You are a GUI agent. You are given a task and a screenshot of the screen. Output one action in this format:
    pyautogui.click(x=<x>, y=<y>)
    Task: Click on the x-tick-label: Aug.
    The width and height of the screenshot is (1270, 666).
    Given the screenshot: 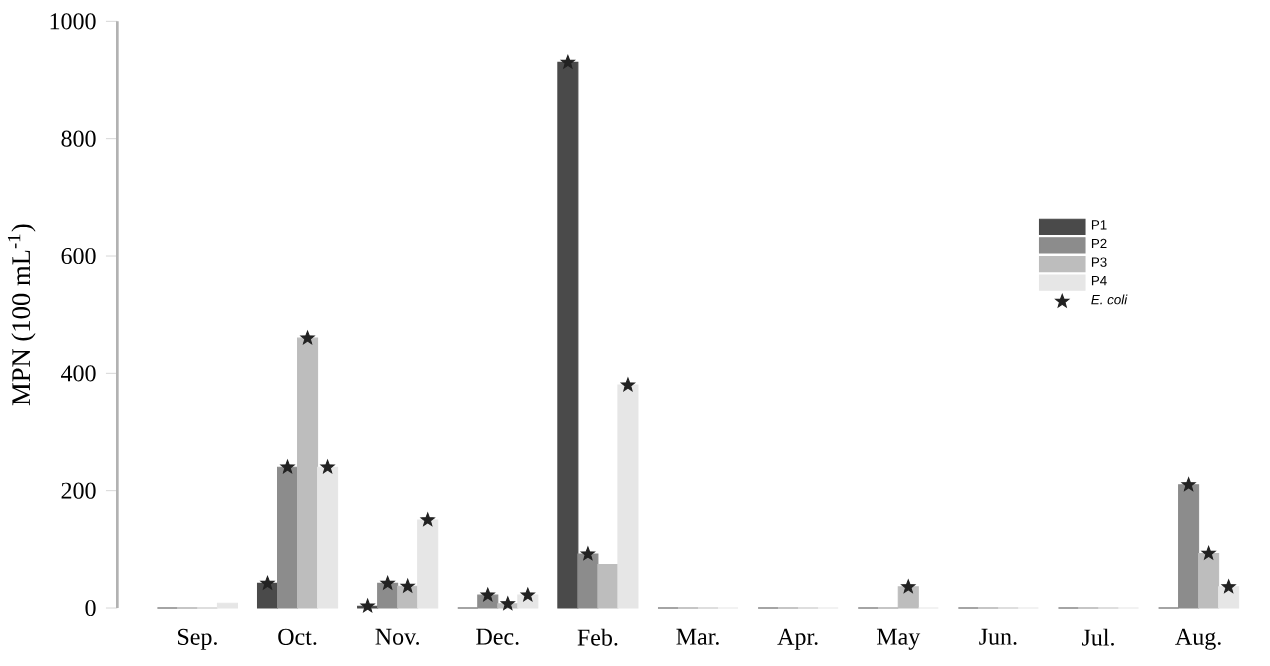 What is the action you would take?
    pyautogui.click(x=1198, y=639)
    